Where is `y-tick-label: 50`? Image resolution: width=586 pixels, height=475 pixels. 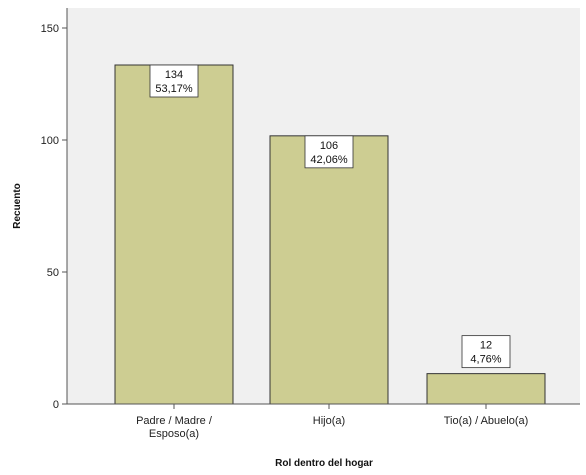
y-tick-label: 50 is located at coordinates (53, 273).